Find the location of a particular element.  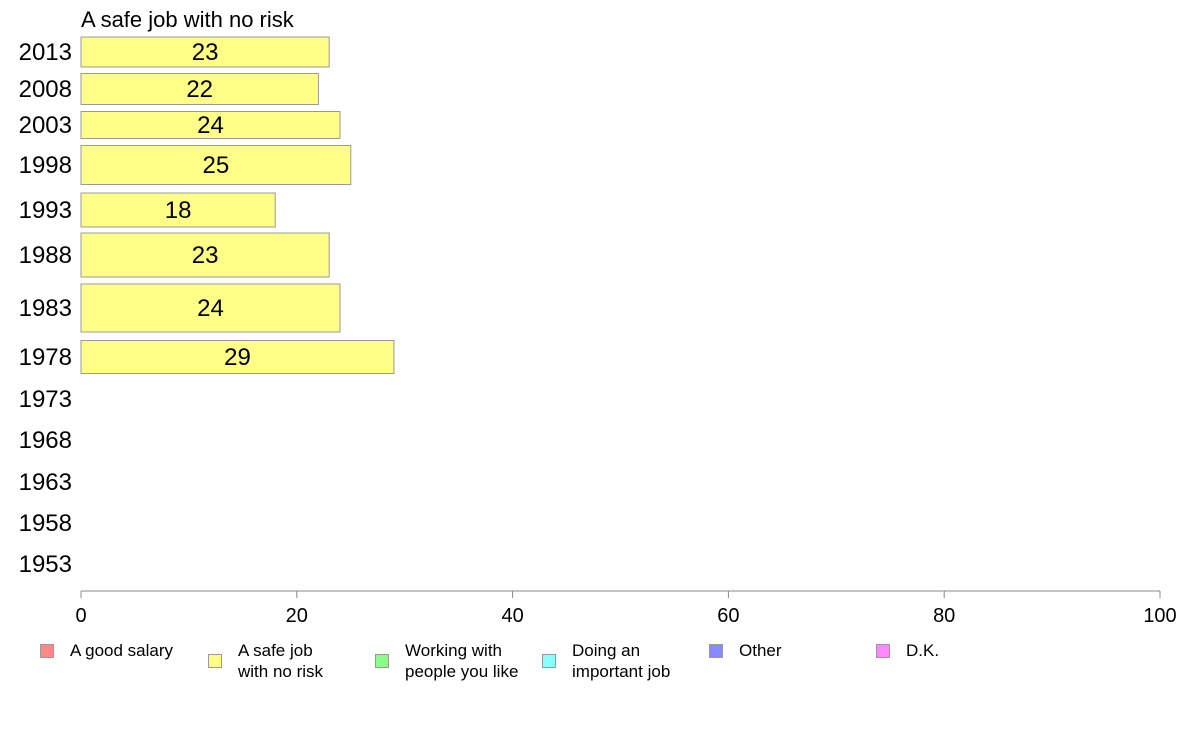

x-axis: 0 20 40 60 80 100 is located at coordinates (626, 608).